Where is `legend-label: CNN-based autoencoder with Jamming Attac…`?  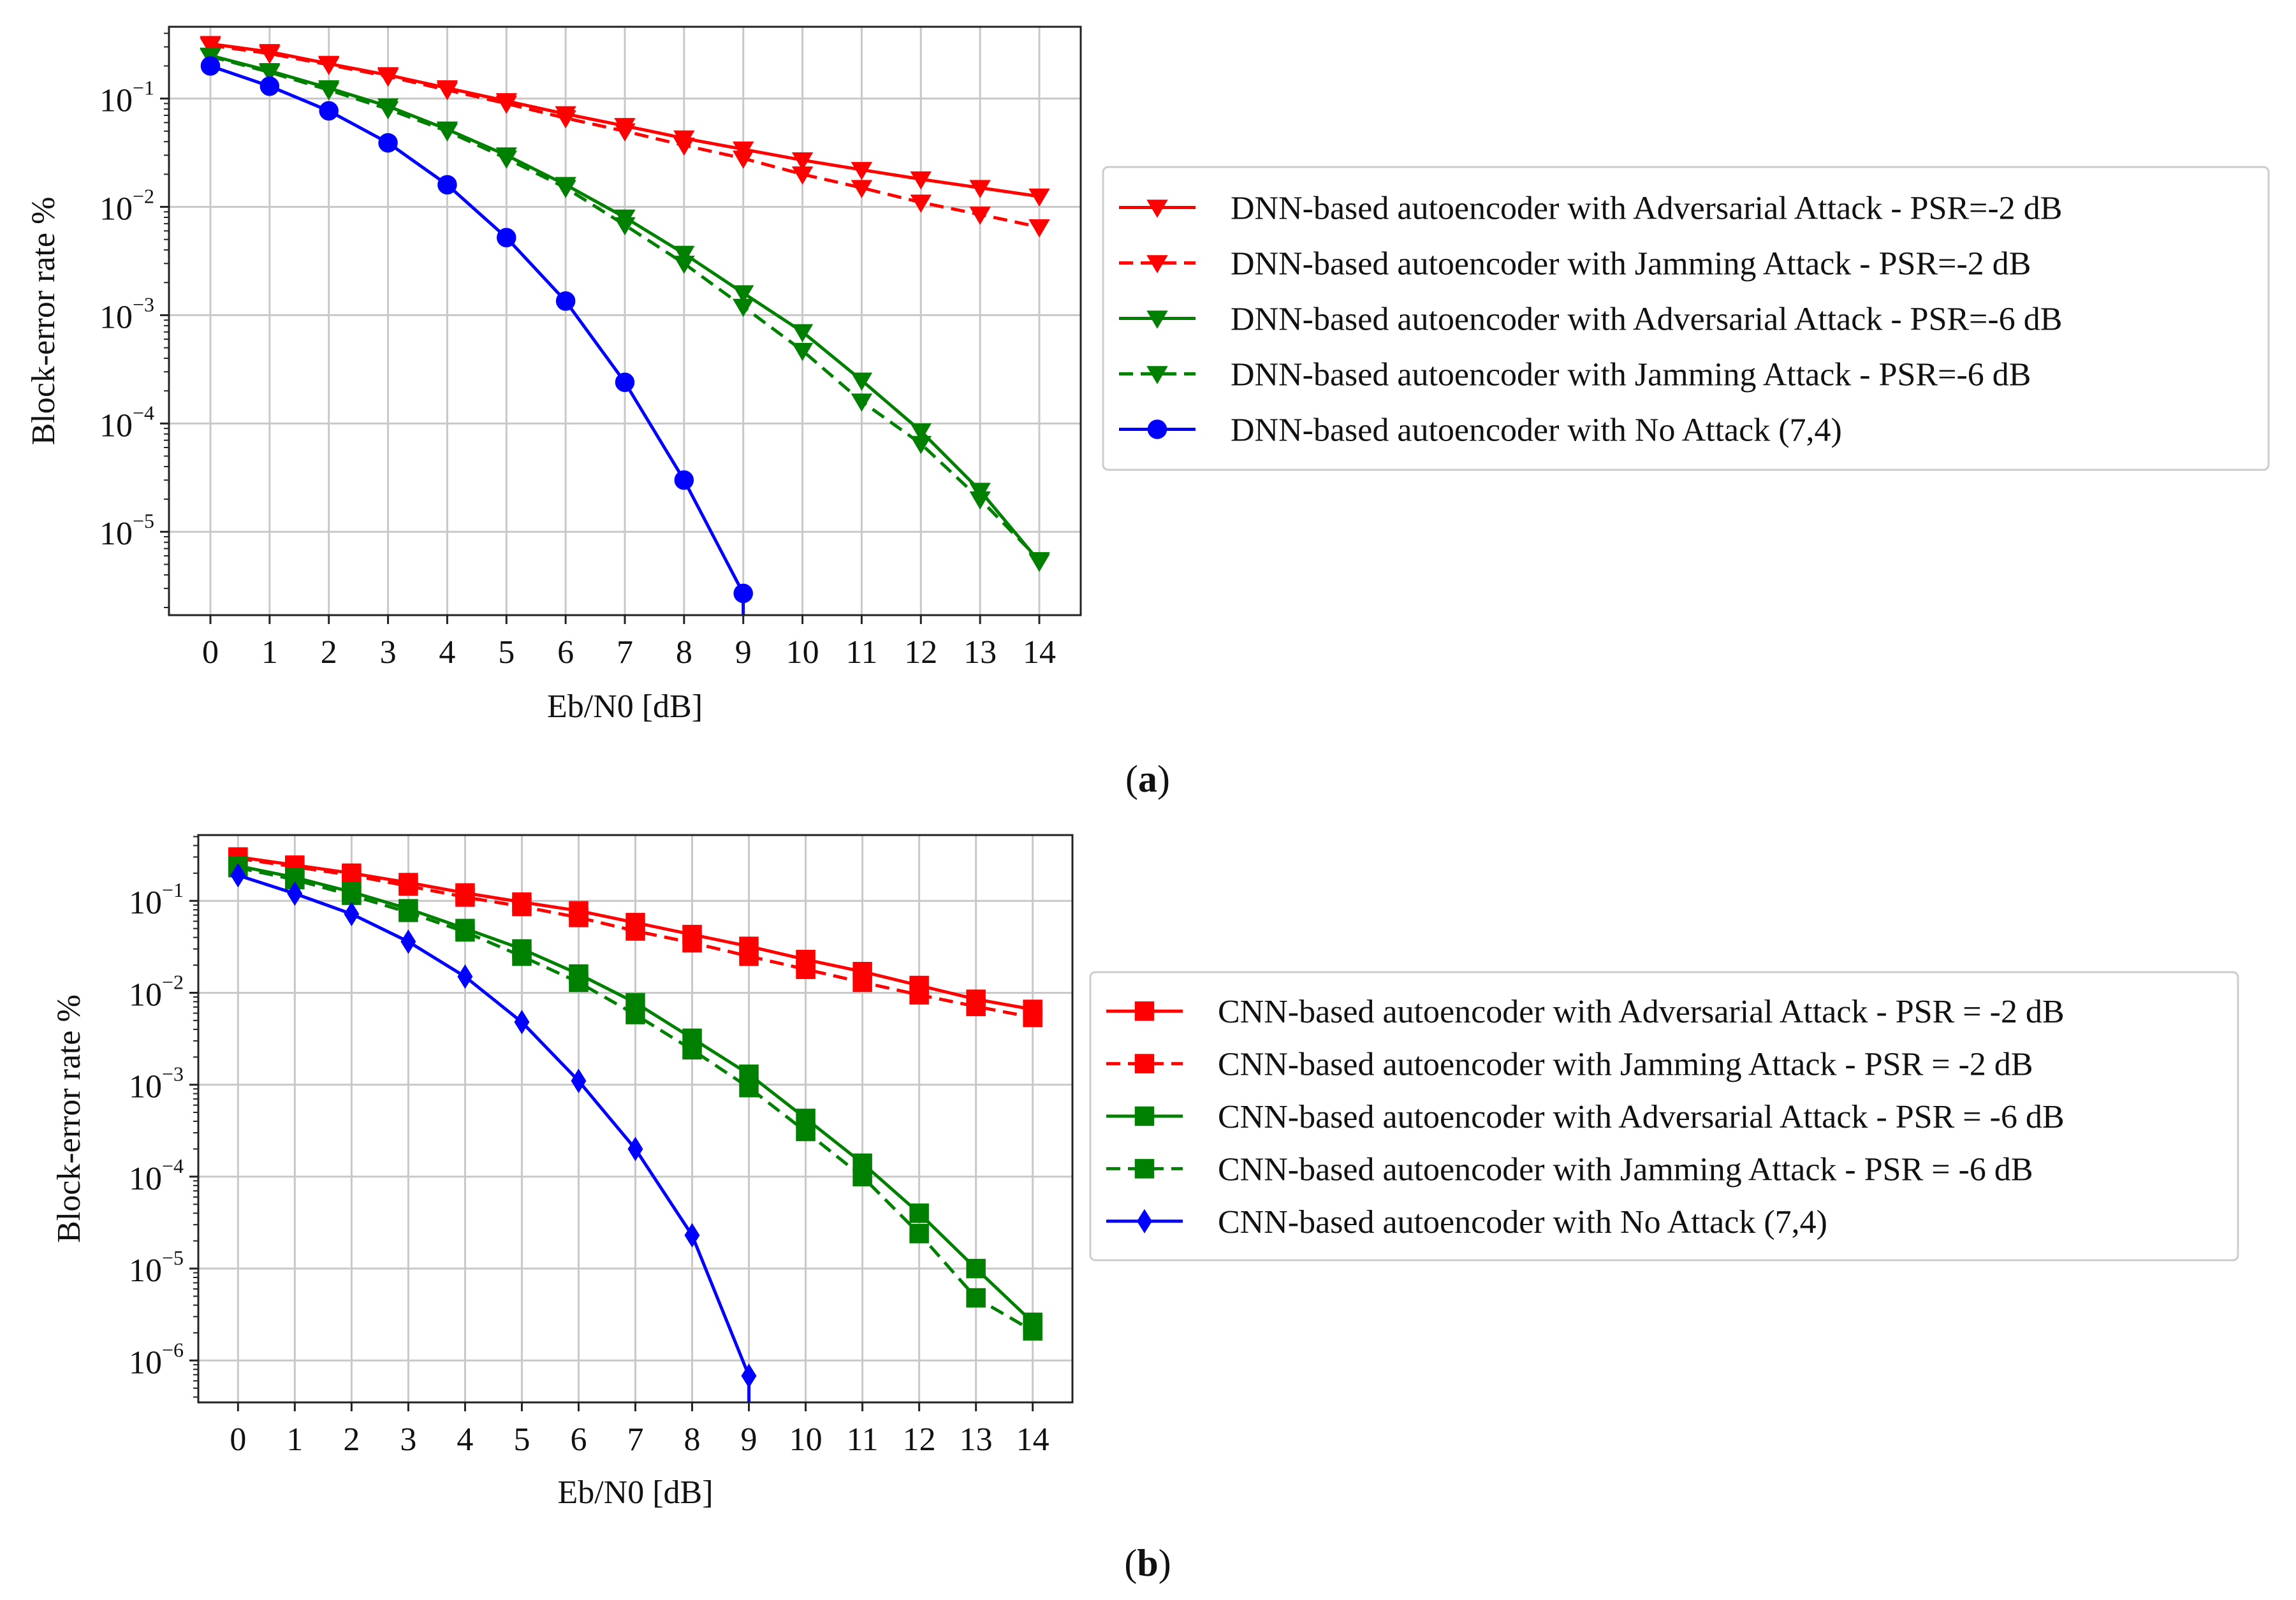 legend-label: CNN-based autoencoder with Jamming Attac… is located at coordinates (1625, 1065).